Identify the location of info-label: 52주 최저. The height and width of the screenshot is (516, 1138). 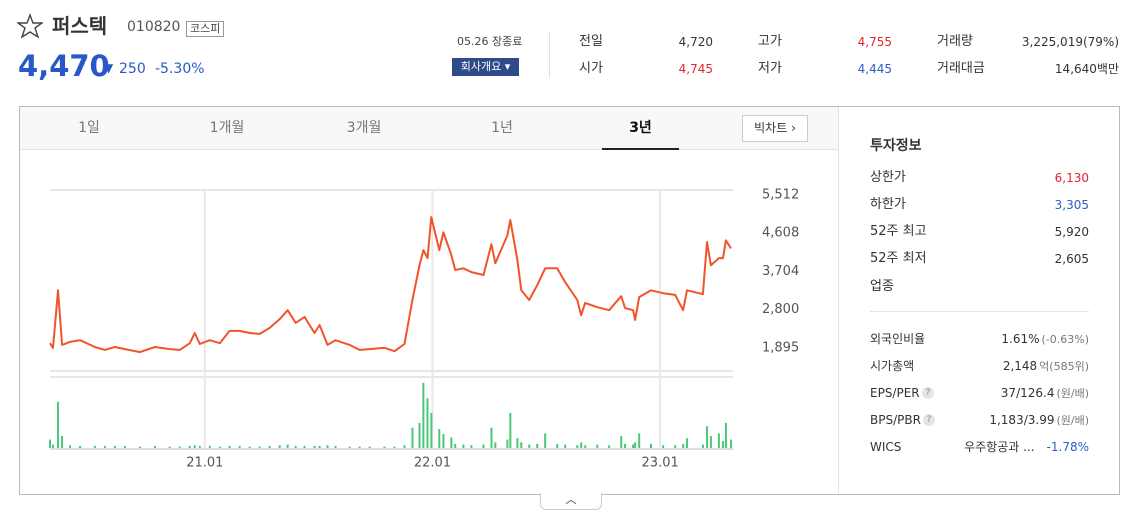
(898, 258).